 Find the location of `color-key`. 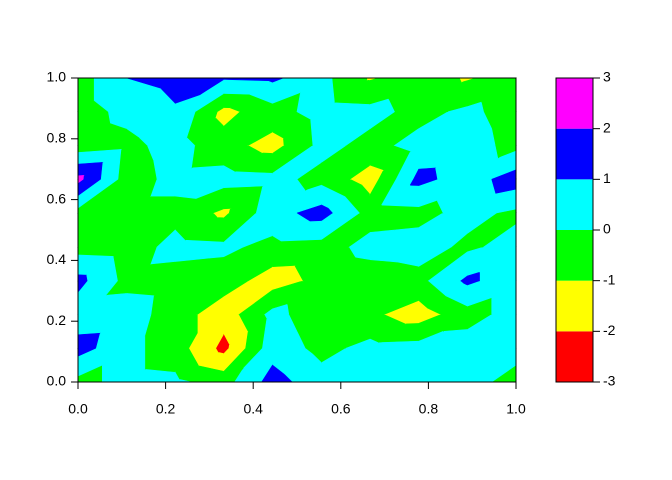

color-key is located at coordinates (574, 230).